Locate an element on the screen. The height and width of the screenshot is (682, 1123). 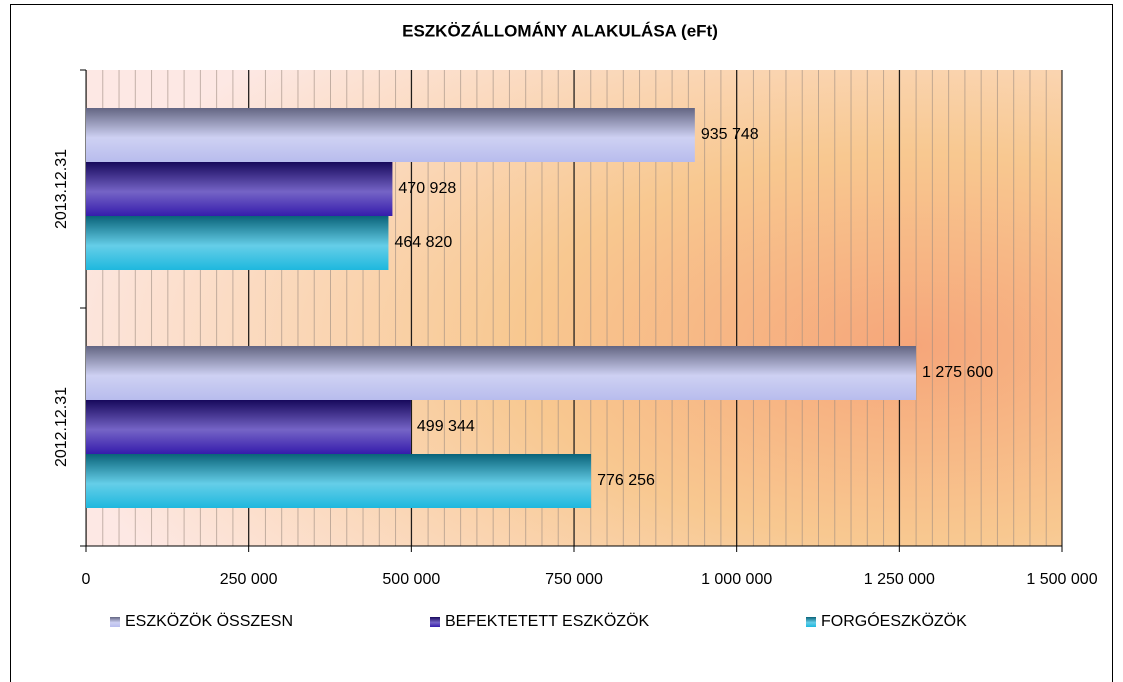
x-tick-label: 1 000 000 is located at coordinates (736, 579).